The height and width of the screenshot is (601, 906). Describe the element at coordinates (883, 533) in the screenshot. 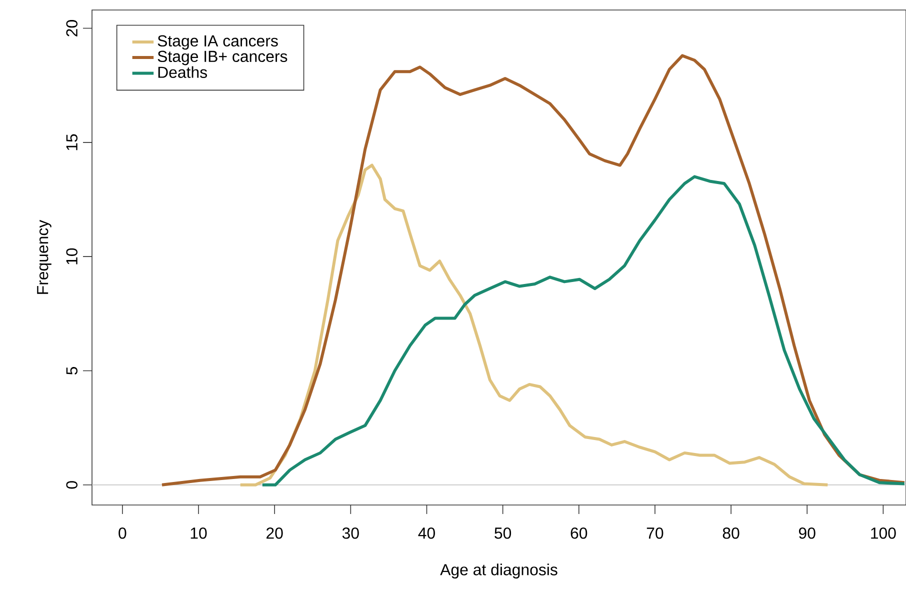

I see `x-tick-label: 100` at that location.